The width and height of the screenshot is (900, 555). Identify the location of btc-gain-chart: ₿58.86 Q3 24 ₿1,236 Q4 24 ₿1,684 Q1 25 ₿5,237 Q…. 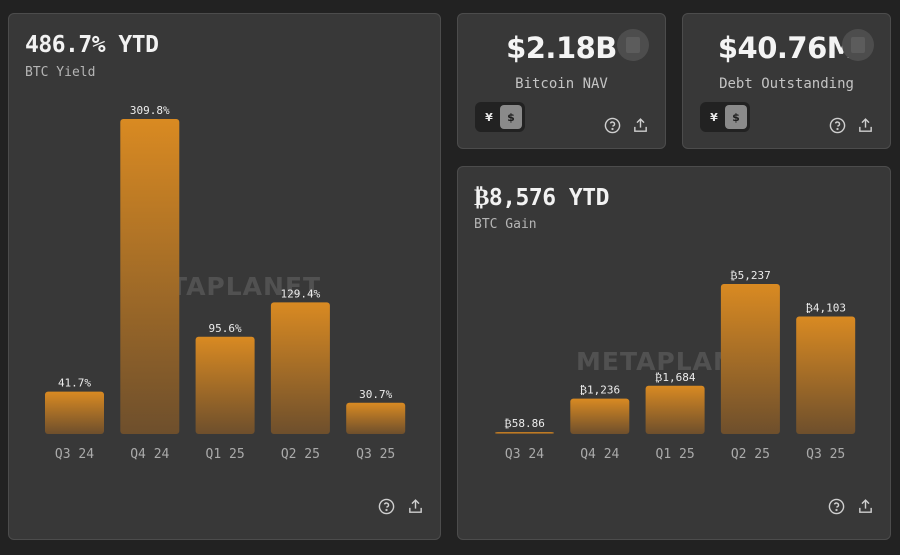
(675, 365).